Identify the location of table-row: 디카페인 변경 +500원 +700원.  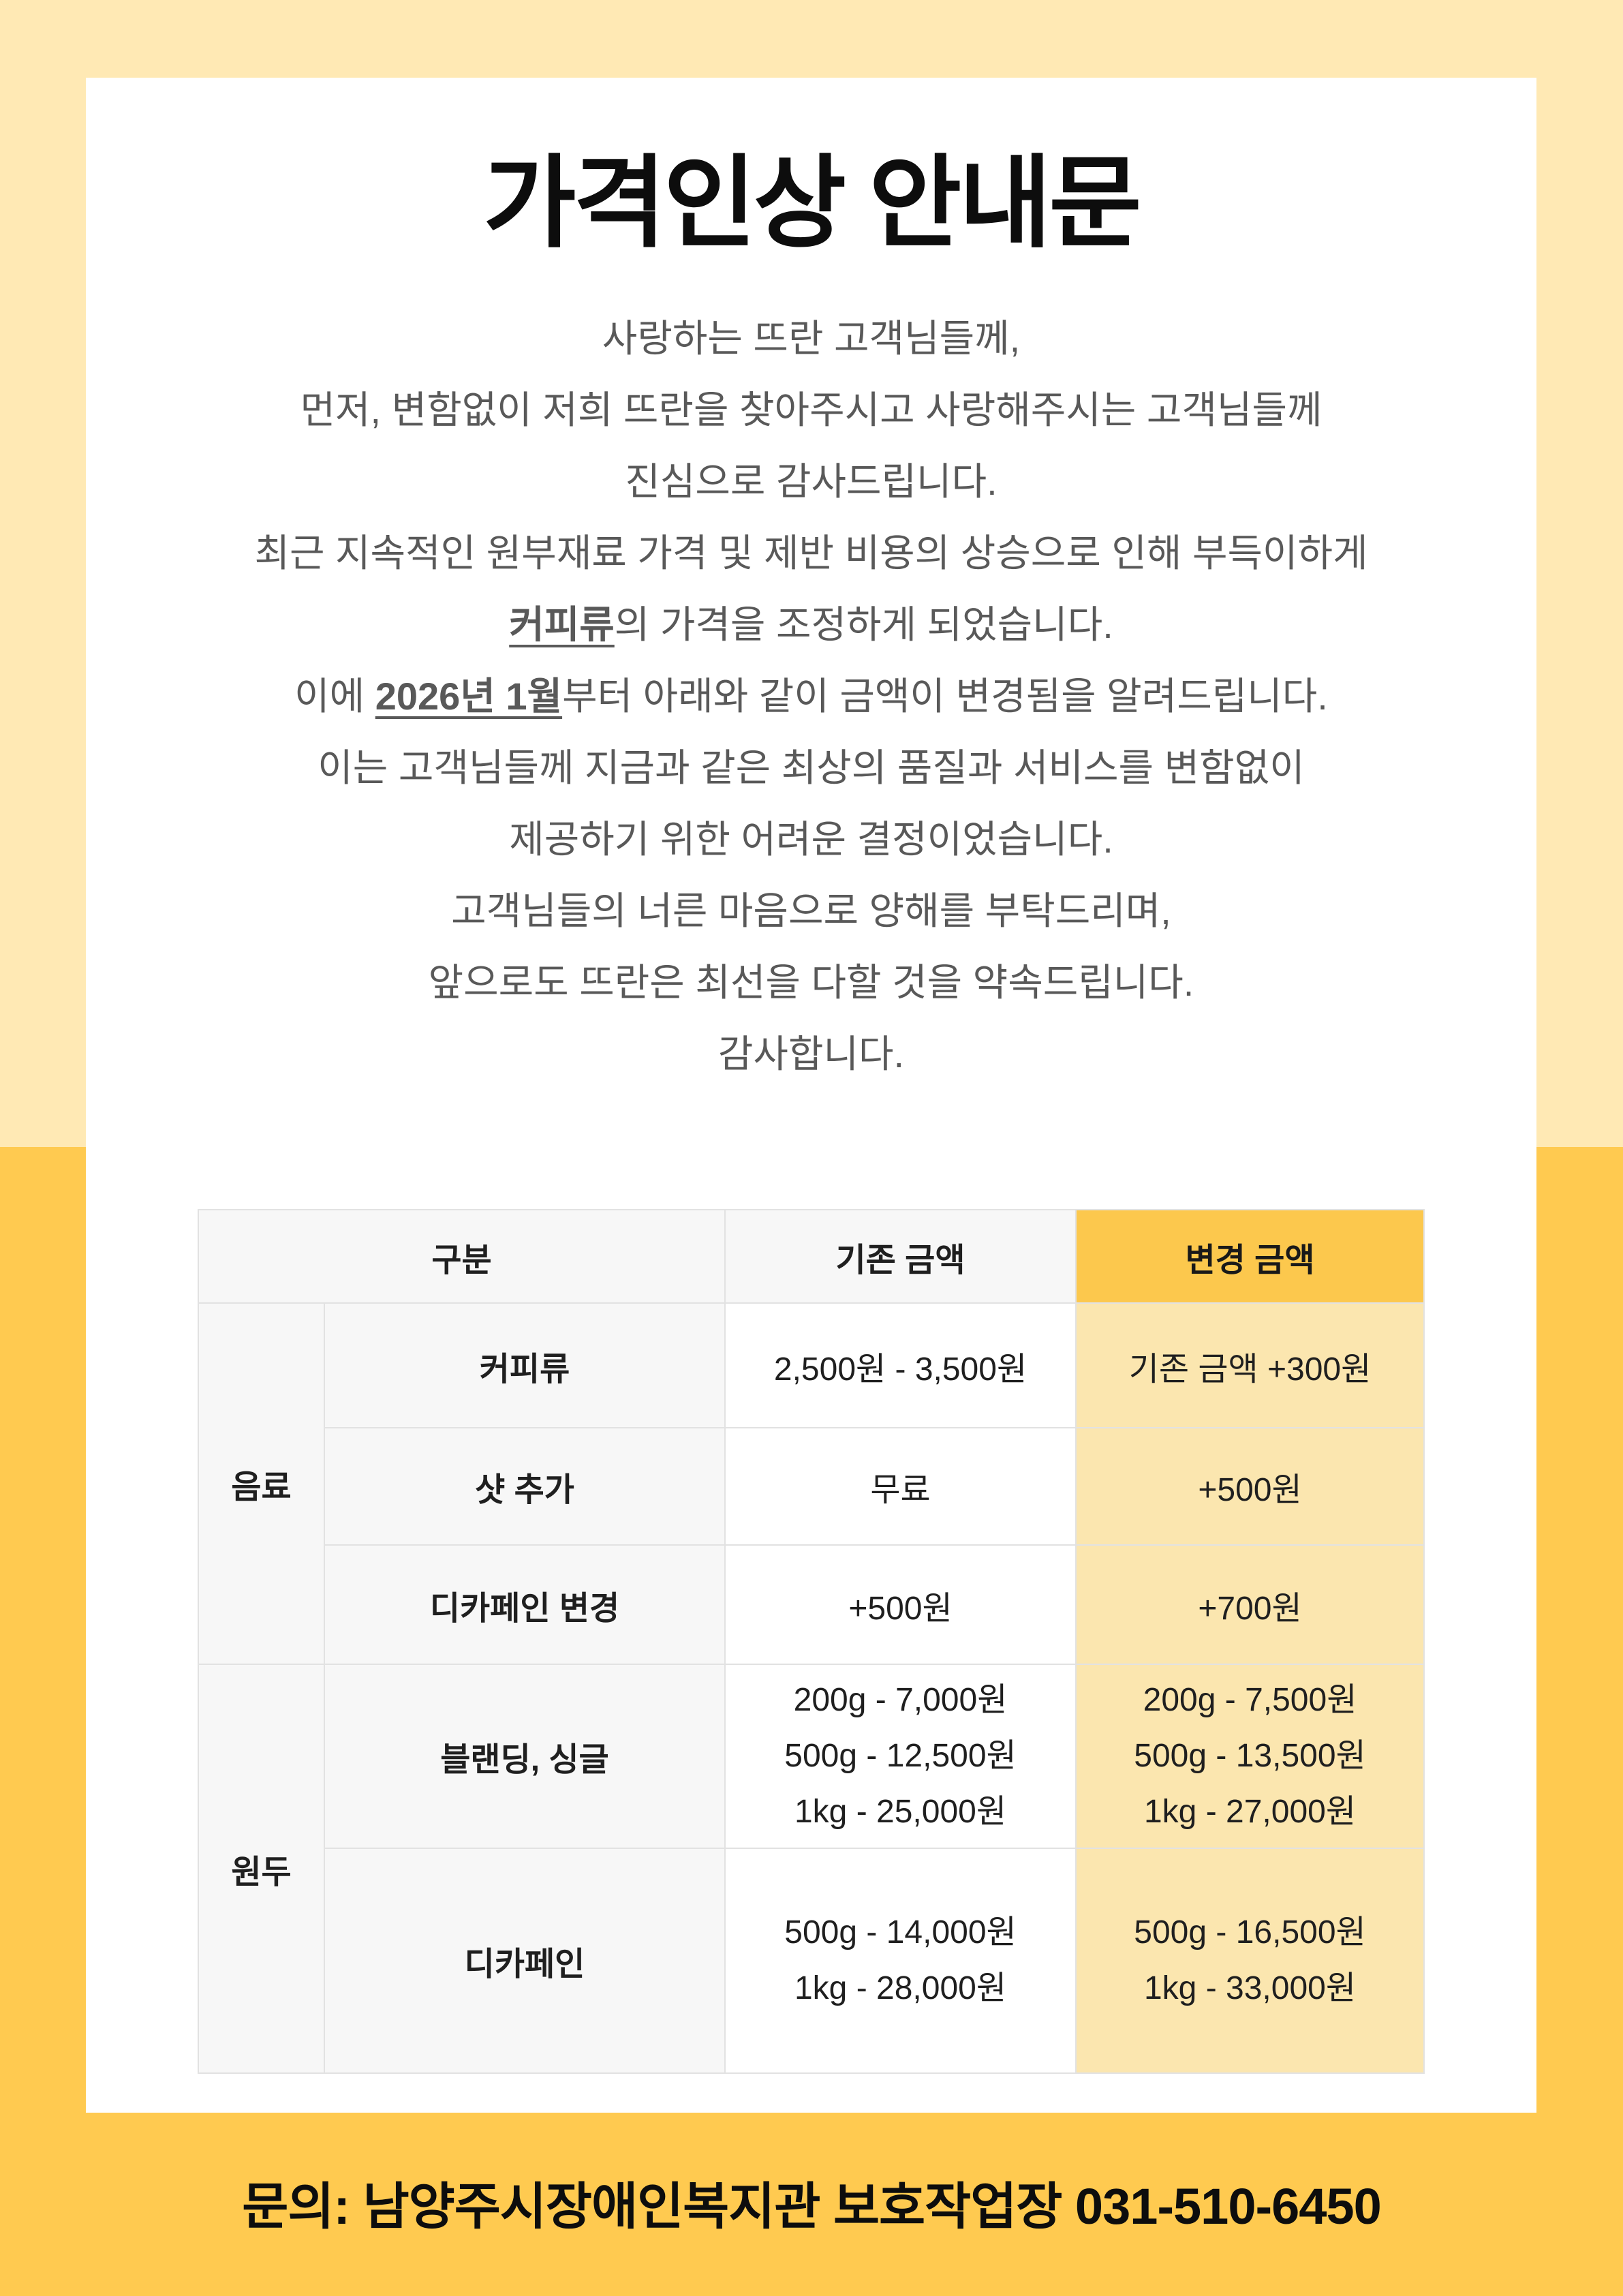
(811, 1605).